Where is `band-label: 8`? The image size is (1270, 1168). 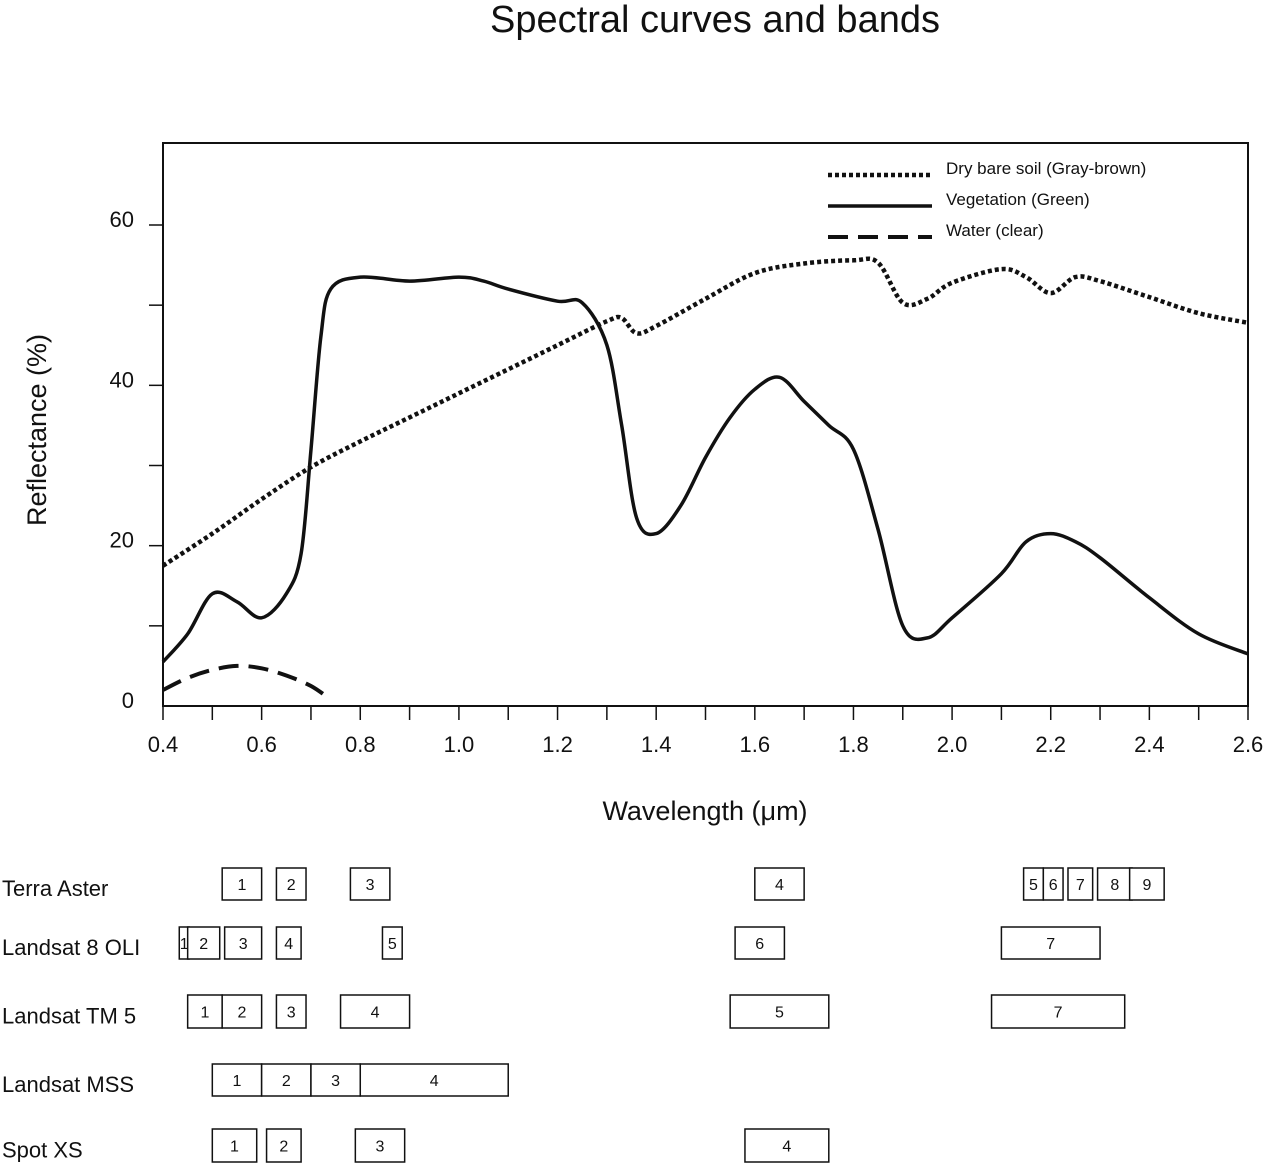
band-label: 8 is located at coordinates (1114, 885).